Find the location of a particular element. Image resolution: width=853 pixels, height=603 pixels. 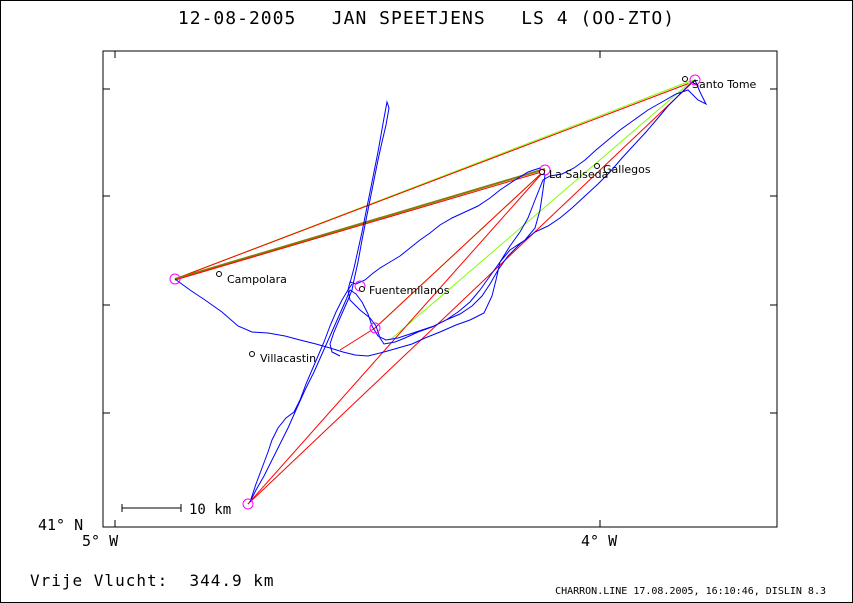

x-axis-right-label: 4° W is located at coordinates (599, 541).